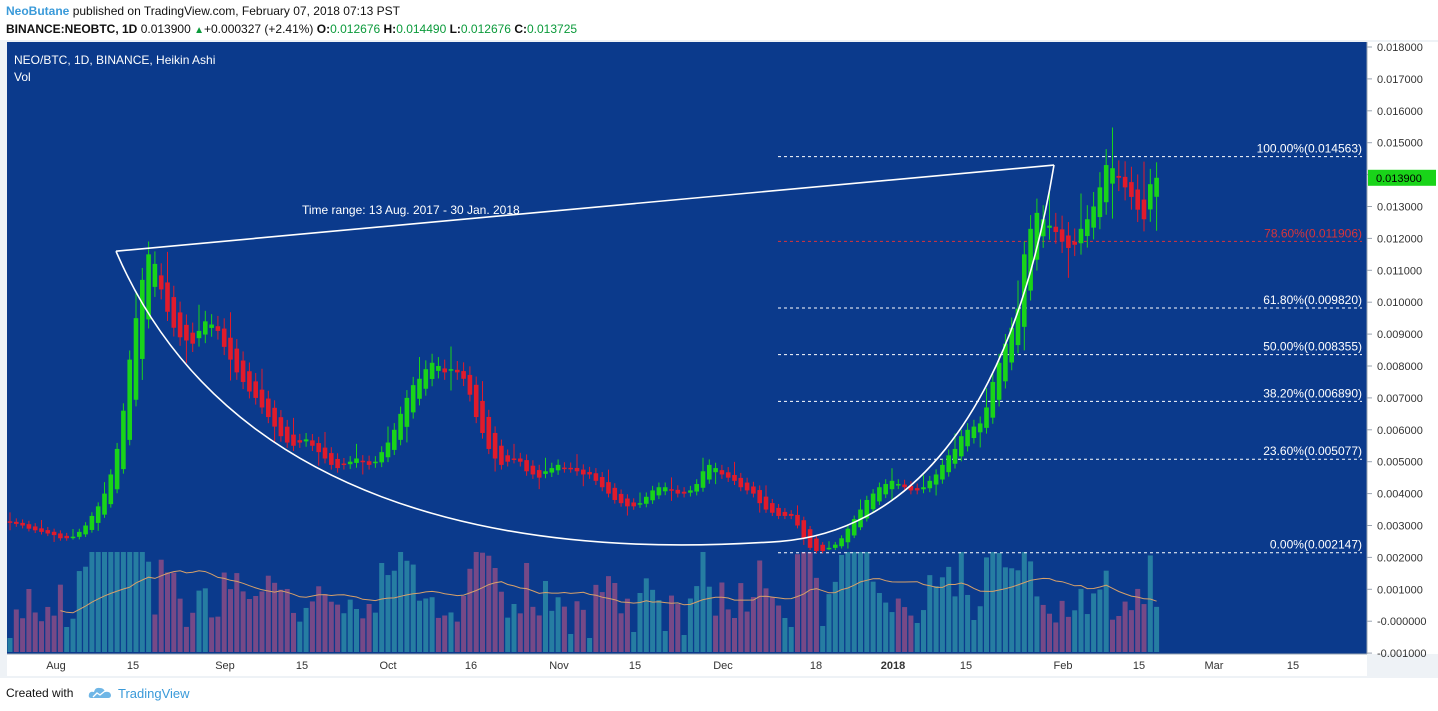 The image size is (1438, 711). I want to click on price-tick-label: -0.000000, so click(1402, 622).